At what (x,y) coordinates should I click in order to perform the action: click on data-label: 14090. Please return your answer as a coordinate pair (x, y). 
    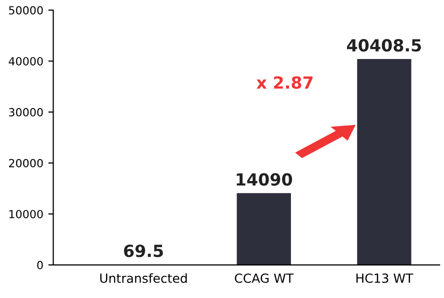
    Looking at the image, I should click on (264, 179).